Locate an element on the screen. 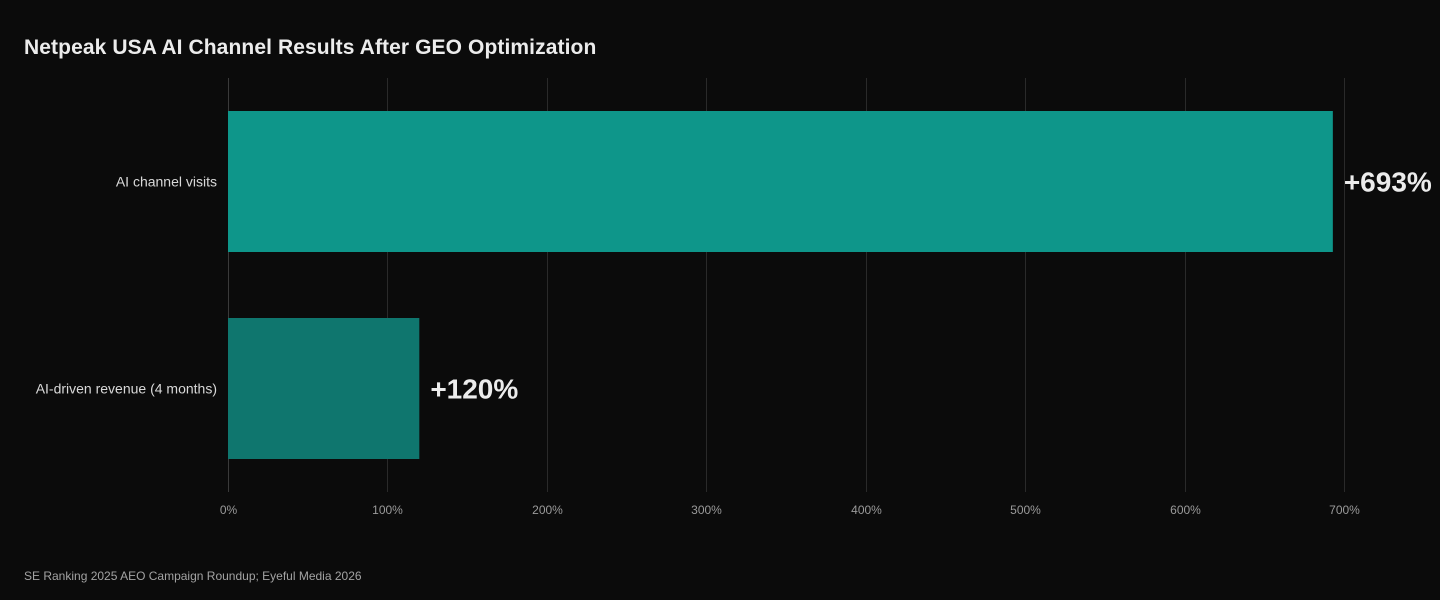 Image resolution: width=1440 pixels, height=600 pixels. value-label: +120% is located at coordinates (474, 389).